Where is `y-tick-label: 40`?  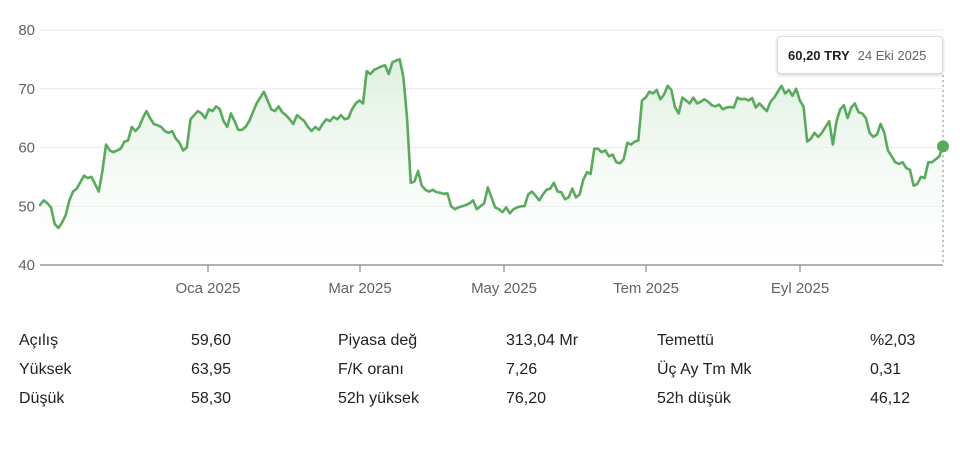
y-tick-label: 40 is located at coordinates (26, 265).